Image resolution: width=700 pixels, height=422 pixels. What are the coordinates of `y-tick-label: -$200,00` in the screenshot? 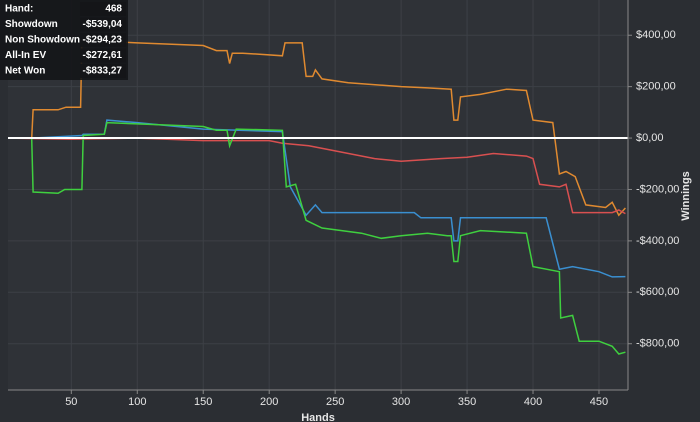 It's located at (657, 189).